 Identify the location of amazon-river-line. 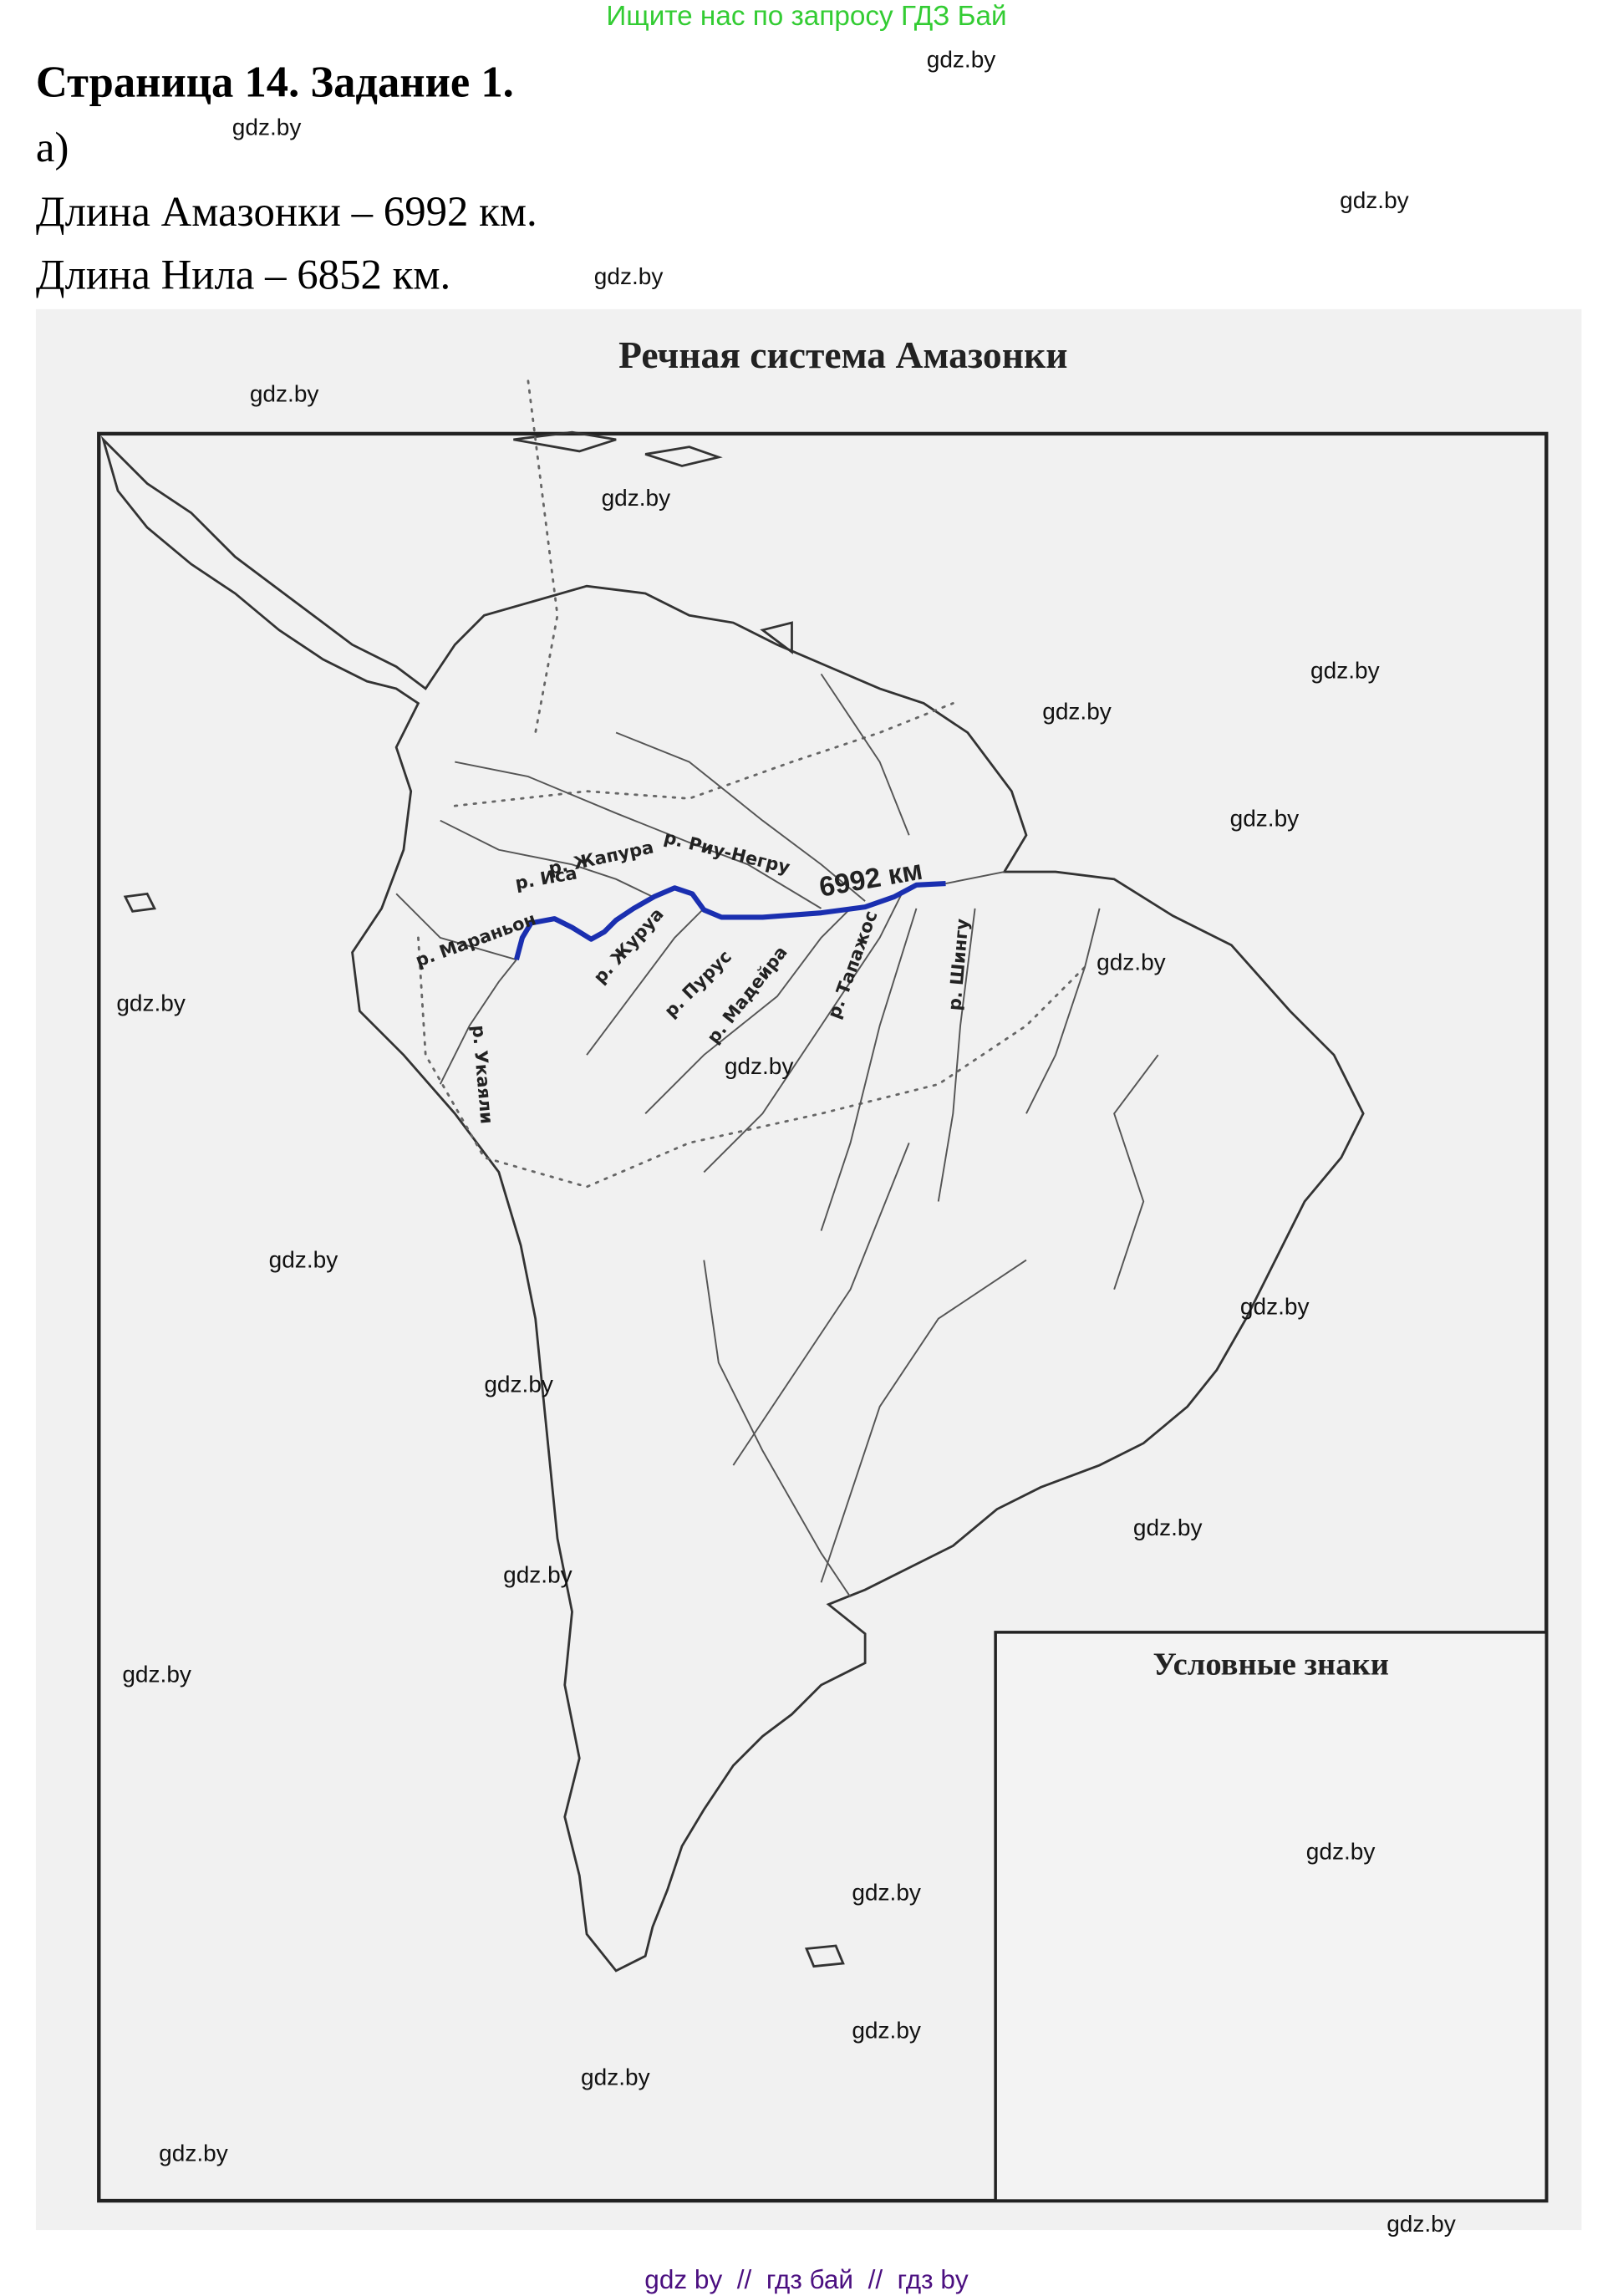
(729, 921).